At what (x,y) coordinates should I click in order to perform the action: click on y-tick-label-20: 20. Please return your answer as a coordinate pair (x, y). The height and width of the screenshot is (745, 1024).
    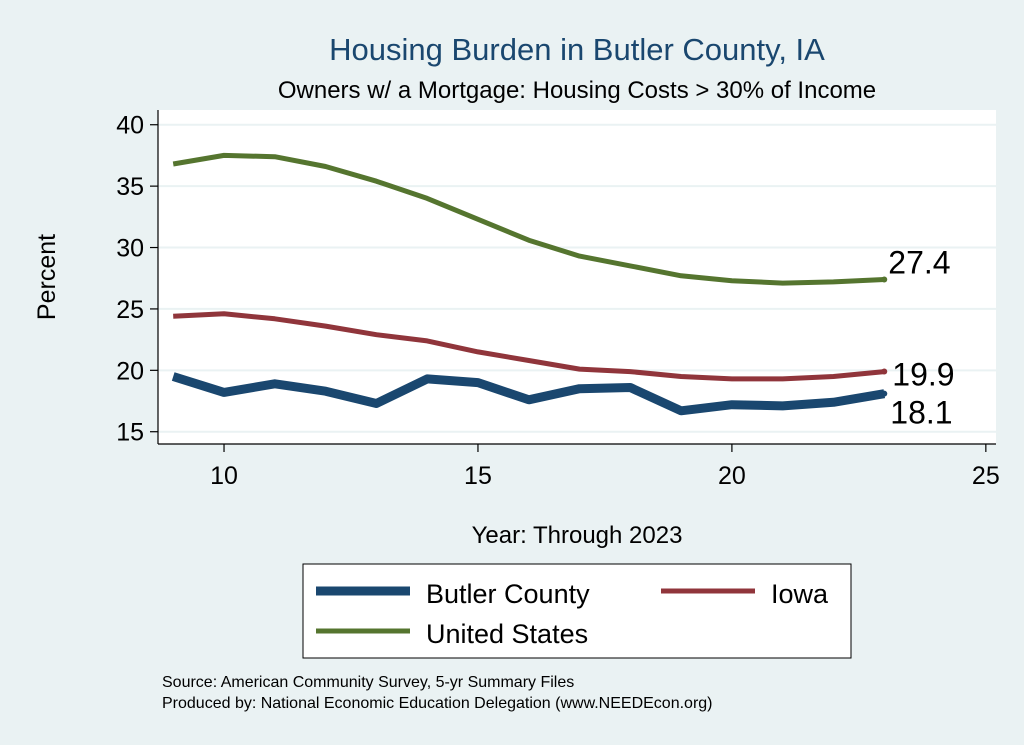
    Looking at the image, I should click on (130, 371).